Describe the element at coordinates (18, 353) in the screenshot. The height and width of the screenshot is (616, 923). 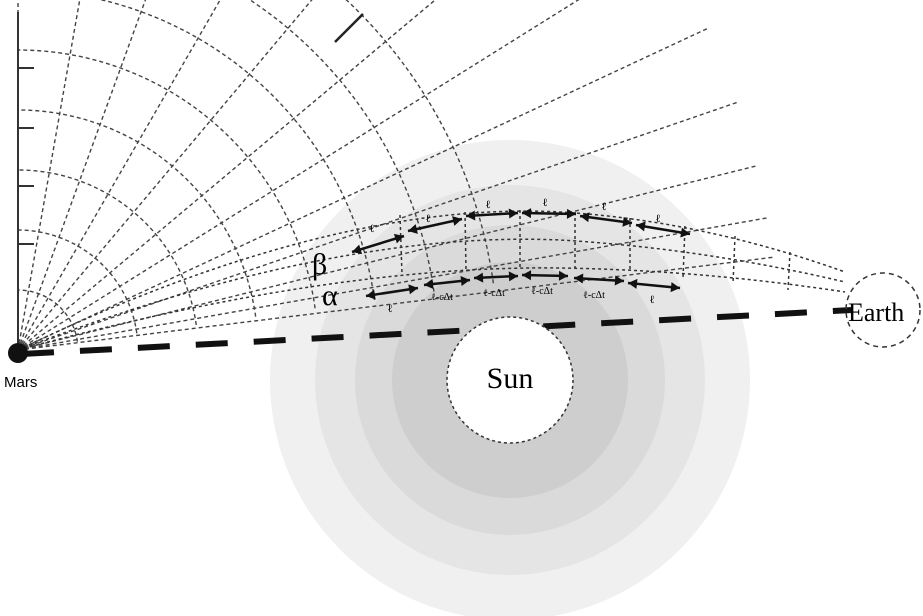
I see `mars-dot` at that location.